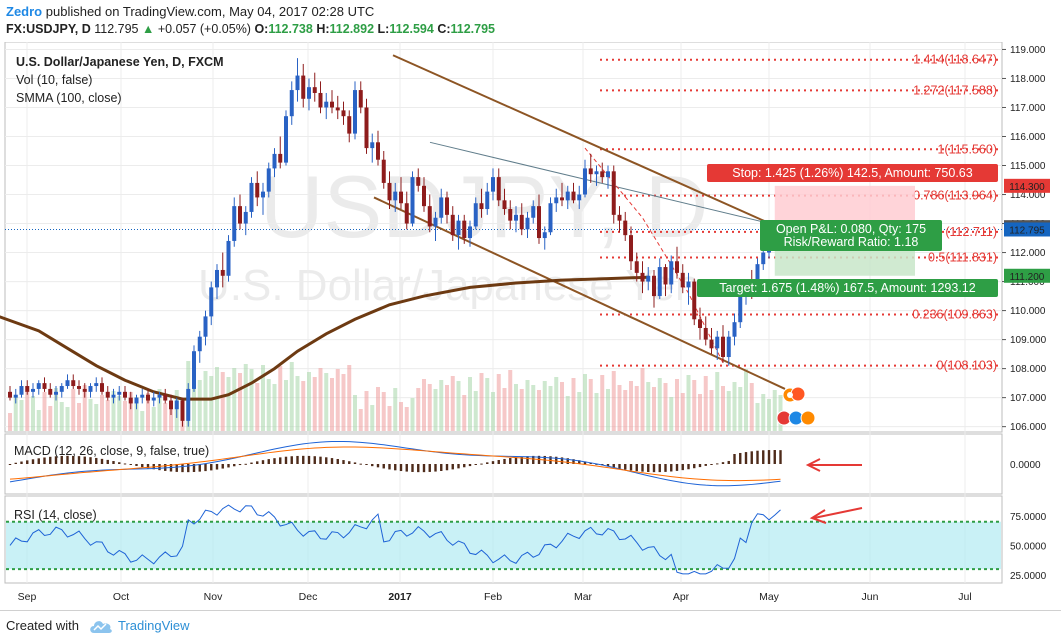 The height and width of the screenshot is (642, 1061). I want to click on time-axis: Sep Oct Nov Dec 2017 Feb Mar Apr May Jun Jul, so click(495, 597).